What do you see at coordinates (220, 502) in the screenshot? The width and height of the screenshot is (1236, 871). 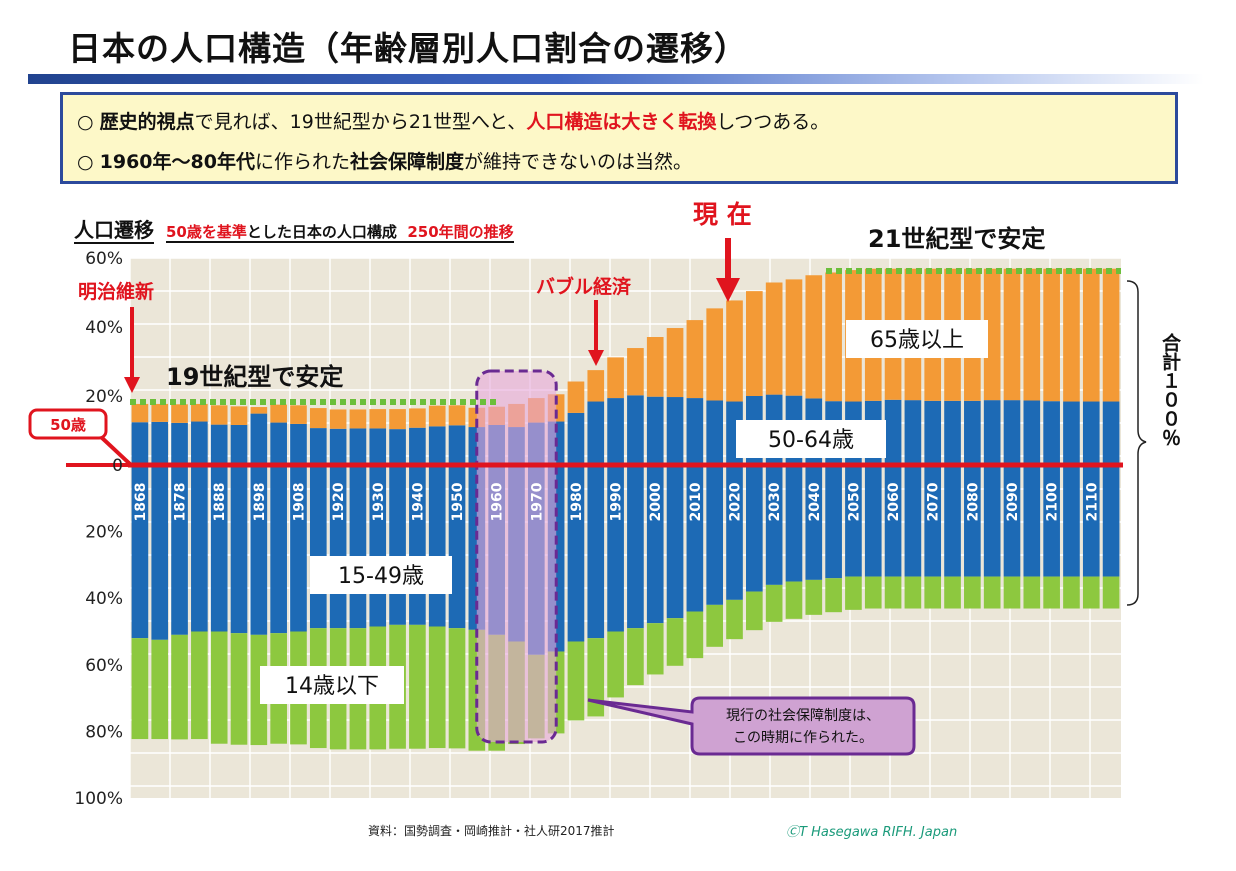 I see `x-tick-label: 1888` at bounding box center [220, 502].